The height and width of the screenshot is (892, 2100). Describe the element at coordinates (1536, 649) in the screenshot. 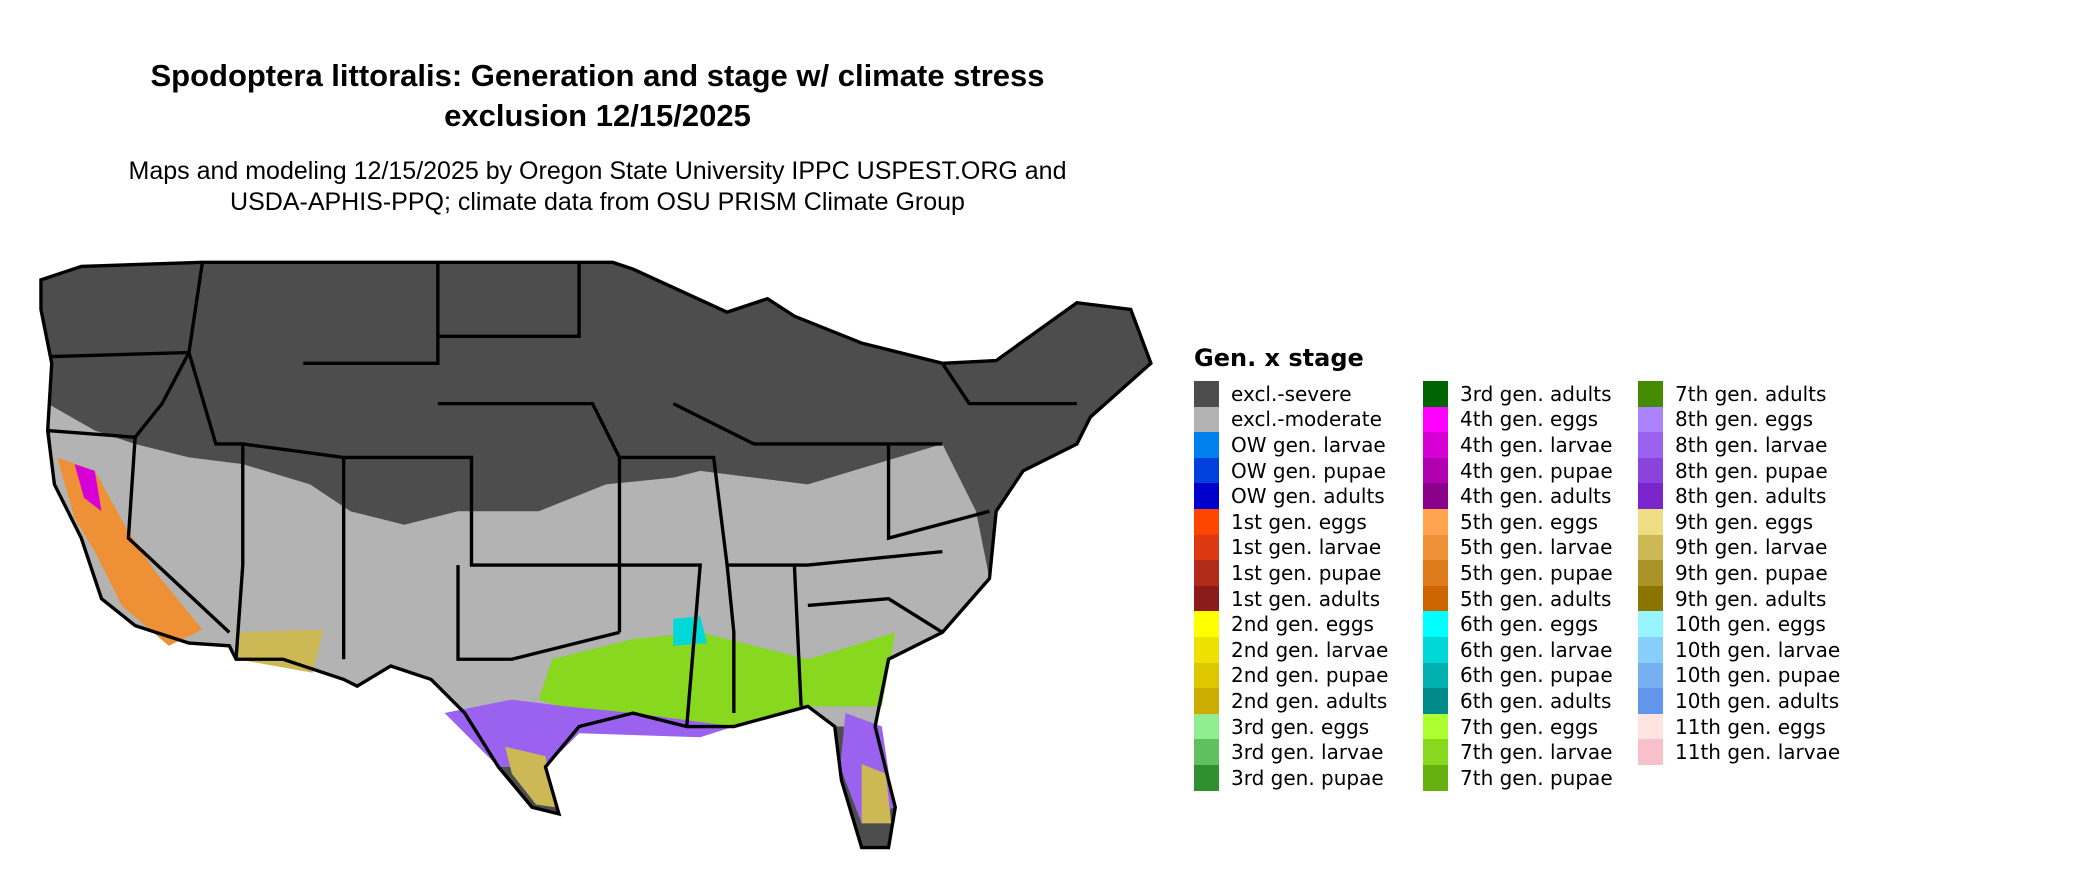

I see `legend-label: 6th gen. larvae` at that location.